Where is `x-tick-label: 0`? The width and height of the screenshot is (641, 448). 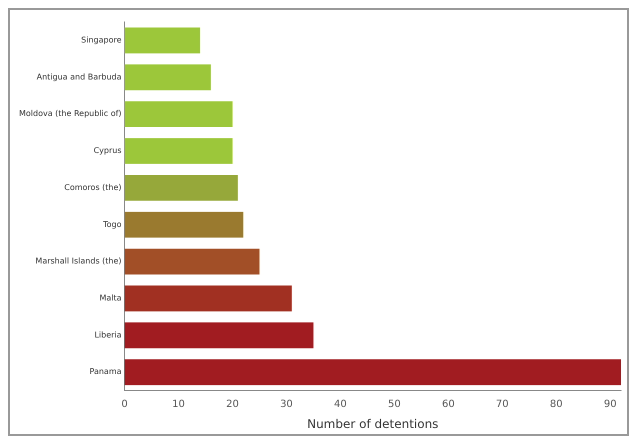
x-tick-label: 0 is located at coordinates (124, 404).